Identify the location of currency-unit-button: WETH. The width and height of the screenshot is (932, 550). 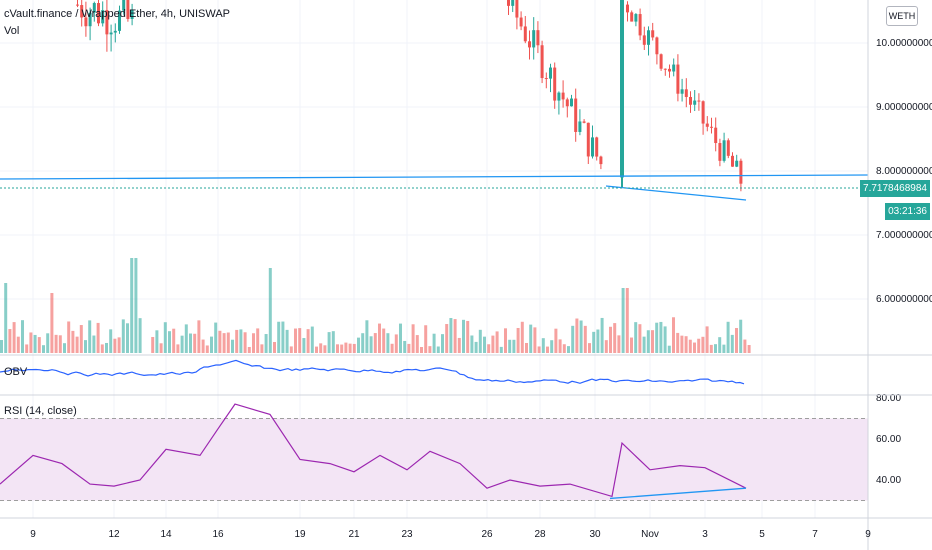
(902, 16).